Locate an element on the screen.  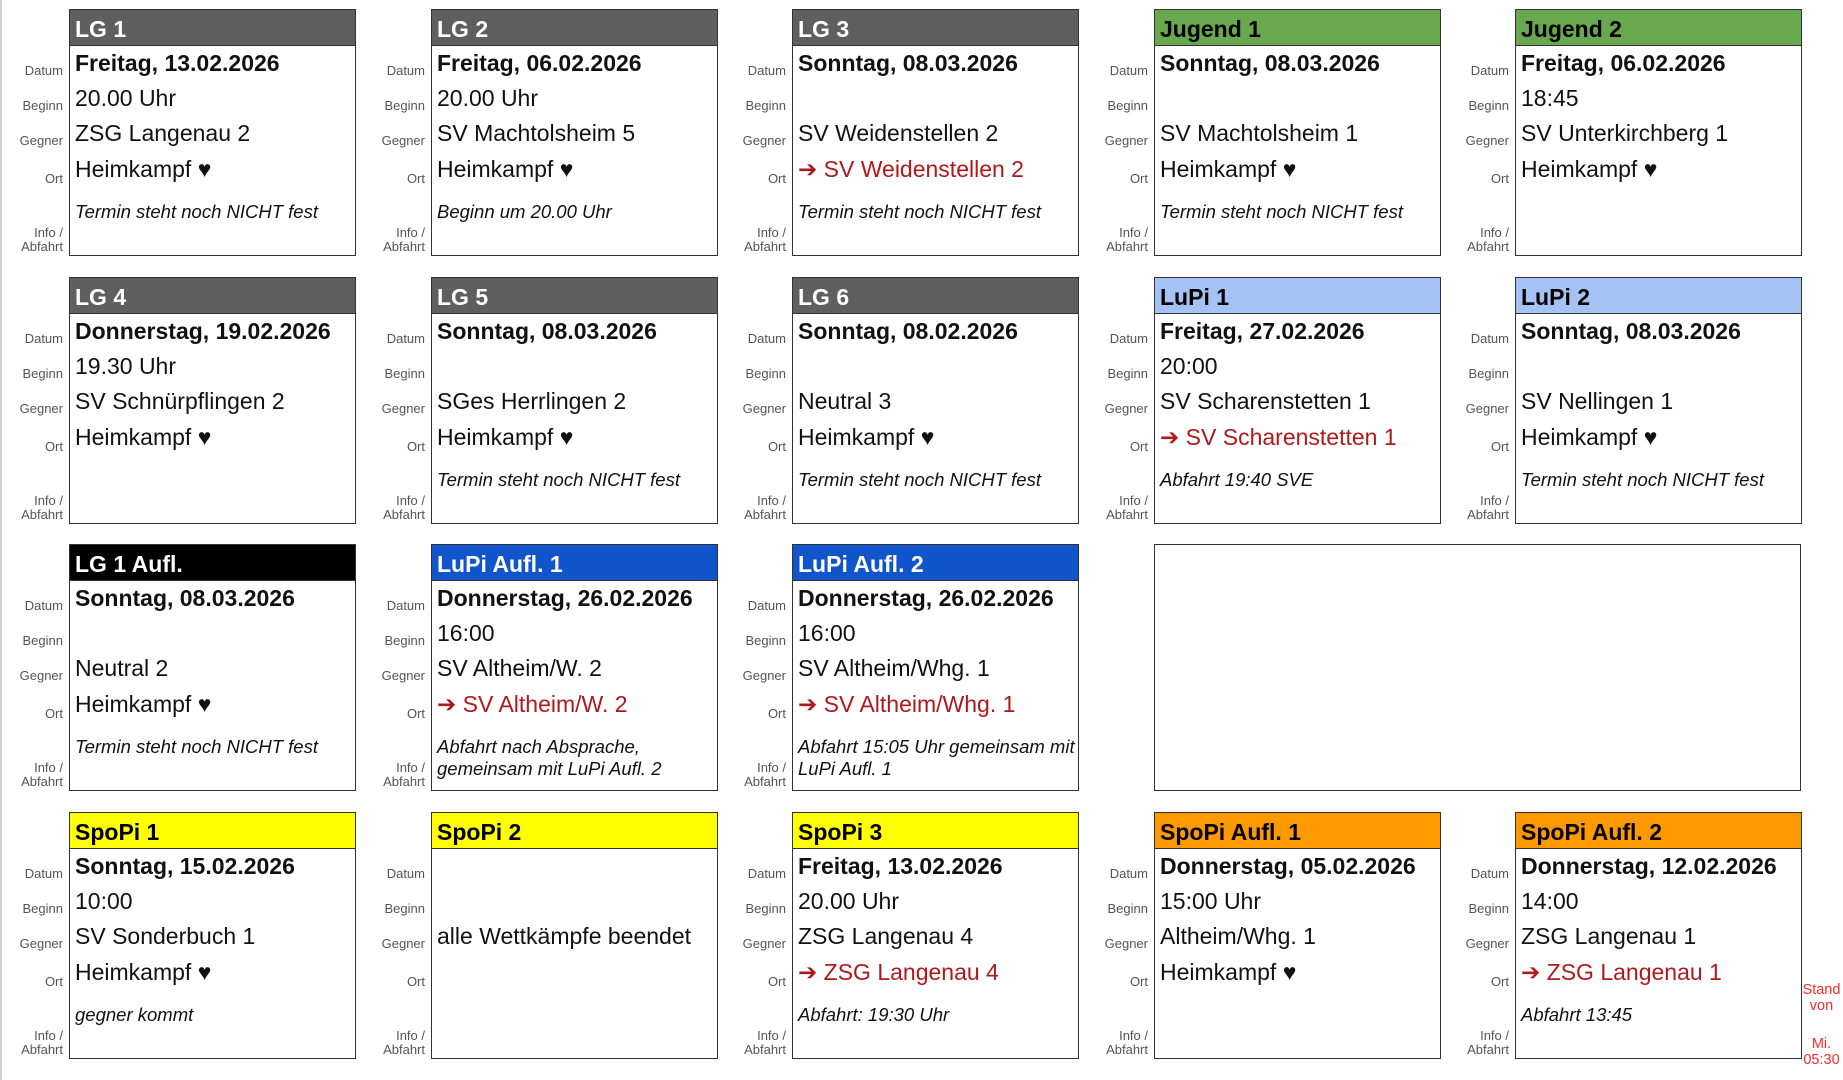
stand-line-3: Mi. is located at coordinates (1821, 1044).